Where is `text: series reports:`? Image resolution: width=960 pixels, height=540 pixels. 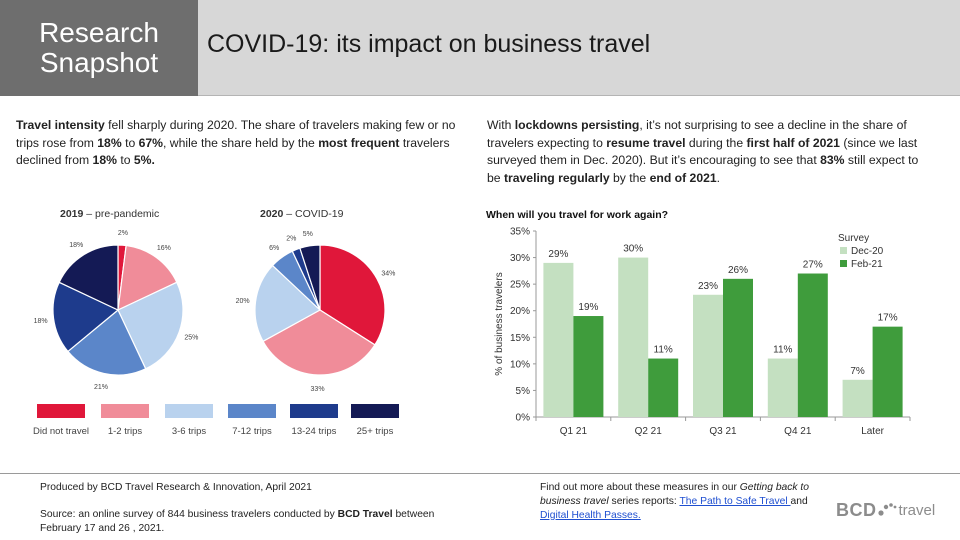 text: series reports: is located at coordinates (644, 501).